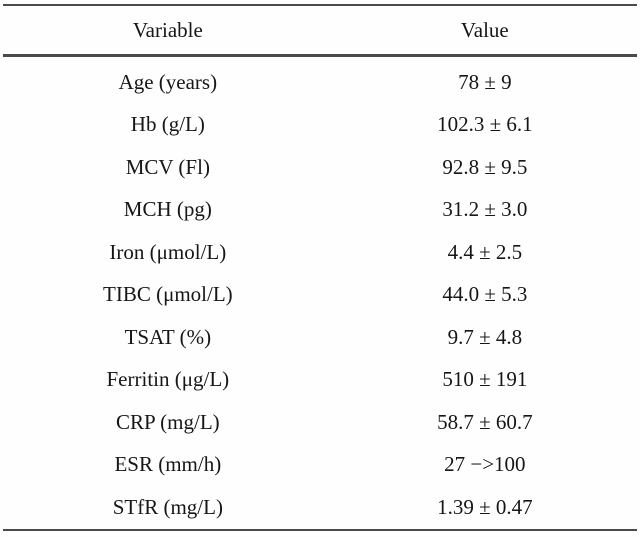 This screenshot has height=537, width=640. What do you see at coordinates (320, 252) in the screenshot?
I see `table-row-iron: Iron (μmol/L) 4.4 ± 2.5` at bounding box center [320, 252].